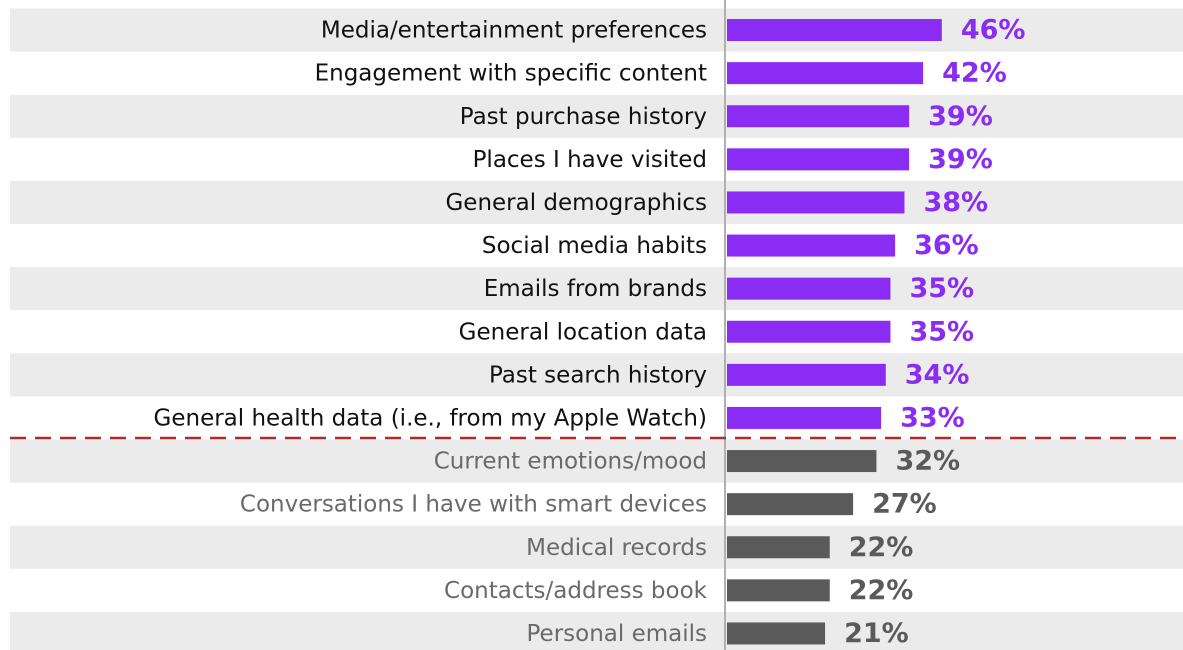  I want to click on category-label: Current emotions/mood, so click(570, 462).